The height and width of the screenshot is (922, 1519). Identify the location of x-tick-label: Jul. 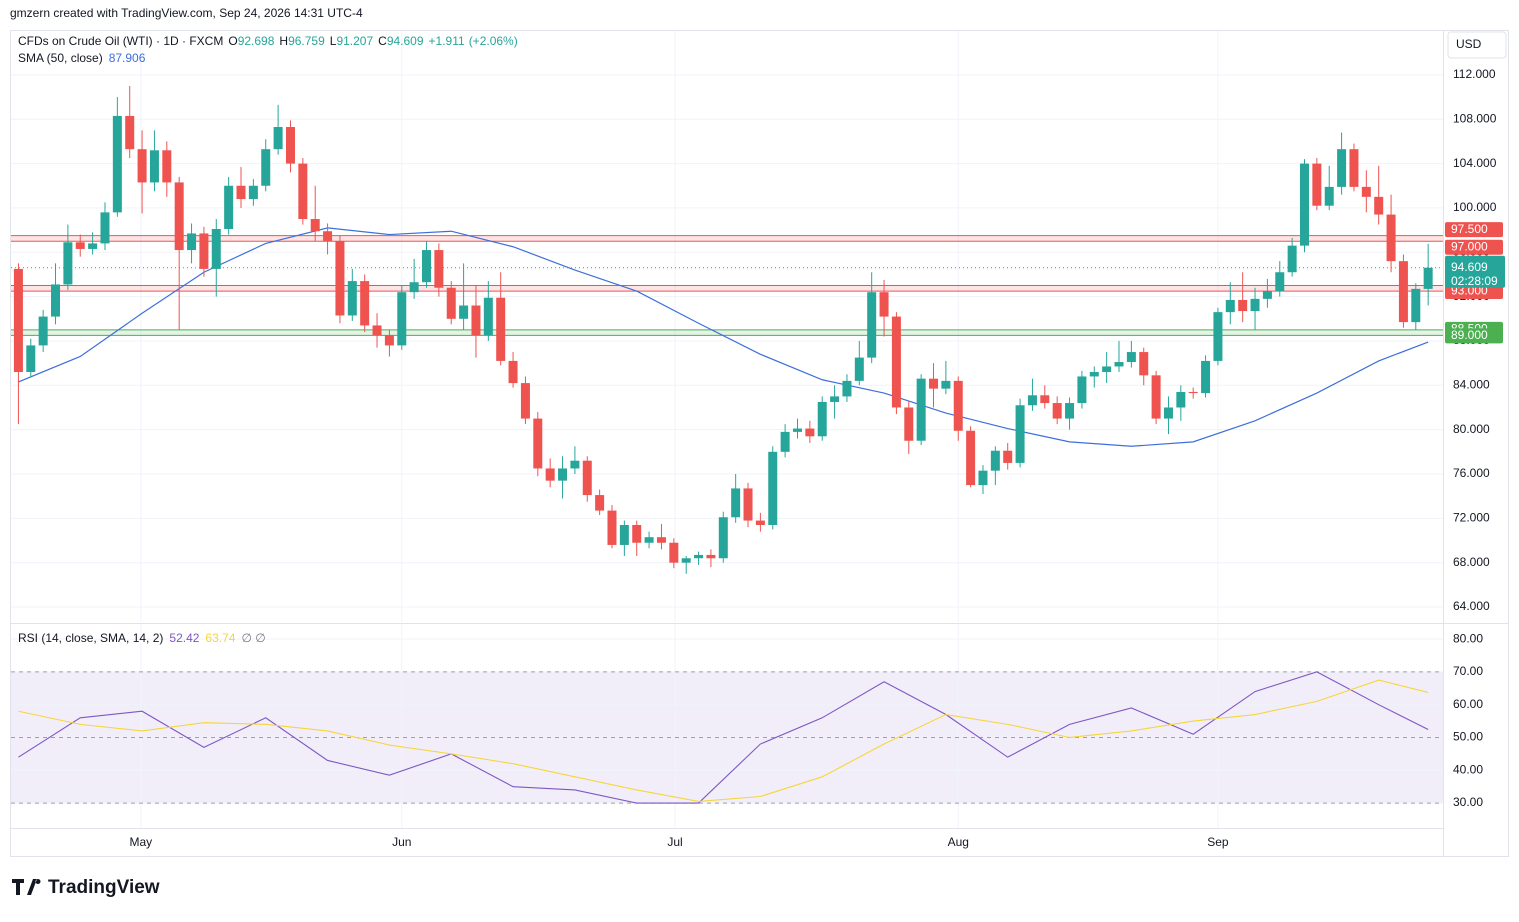
(674, 842).